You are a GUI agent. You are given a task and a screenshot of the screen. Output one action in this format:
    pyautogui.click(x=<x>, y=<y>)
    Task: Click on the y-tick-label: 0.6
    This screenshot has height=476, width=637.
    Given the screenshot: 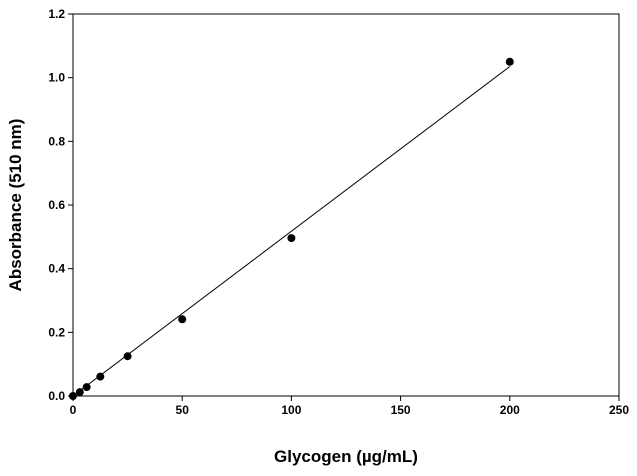 What is the action you would take?
    pyautogui.click(x=56, y=205)
    